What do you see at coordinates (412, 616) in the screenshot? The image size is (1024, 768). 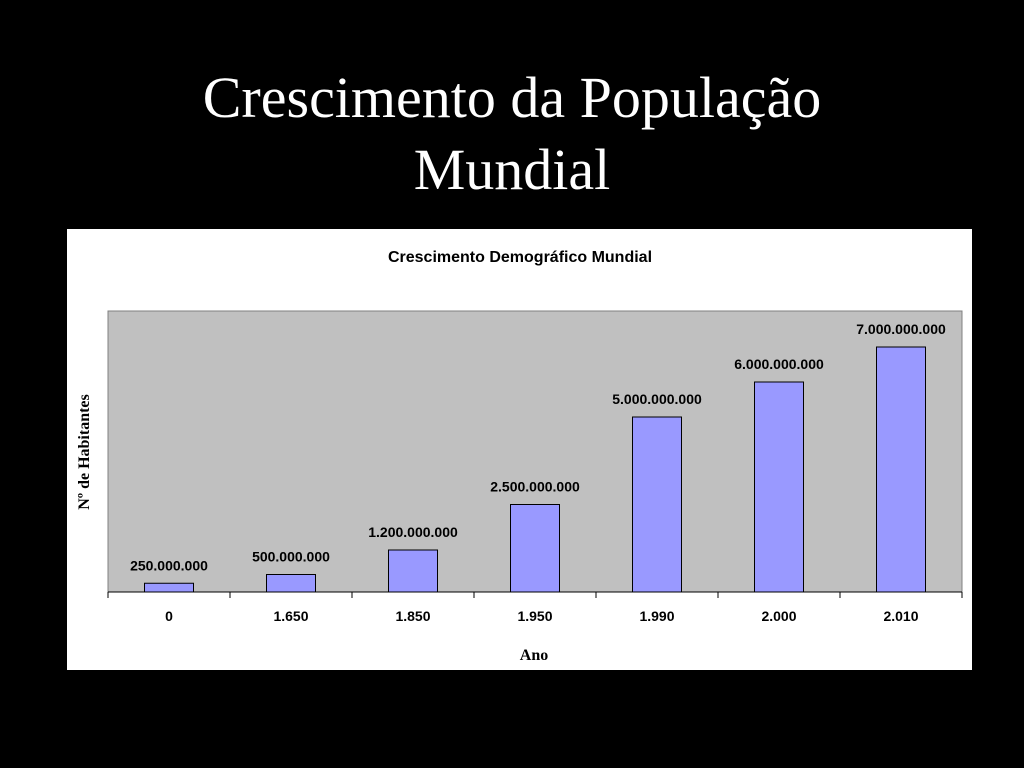 I see `x-tick-label: 1.850` at bounding box center [412, 616].